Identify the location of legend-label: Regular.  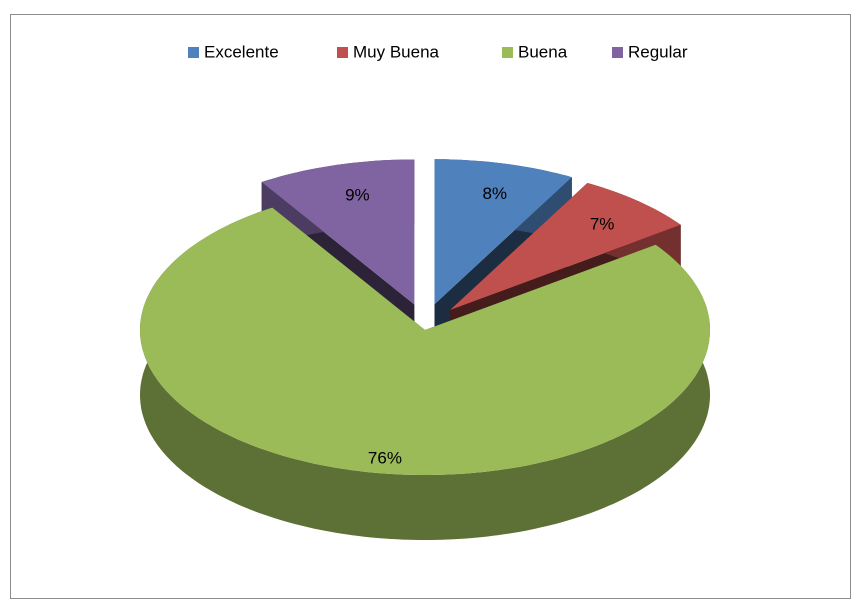
(658, 51).